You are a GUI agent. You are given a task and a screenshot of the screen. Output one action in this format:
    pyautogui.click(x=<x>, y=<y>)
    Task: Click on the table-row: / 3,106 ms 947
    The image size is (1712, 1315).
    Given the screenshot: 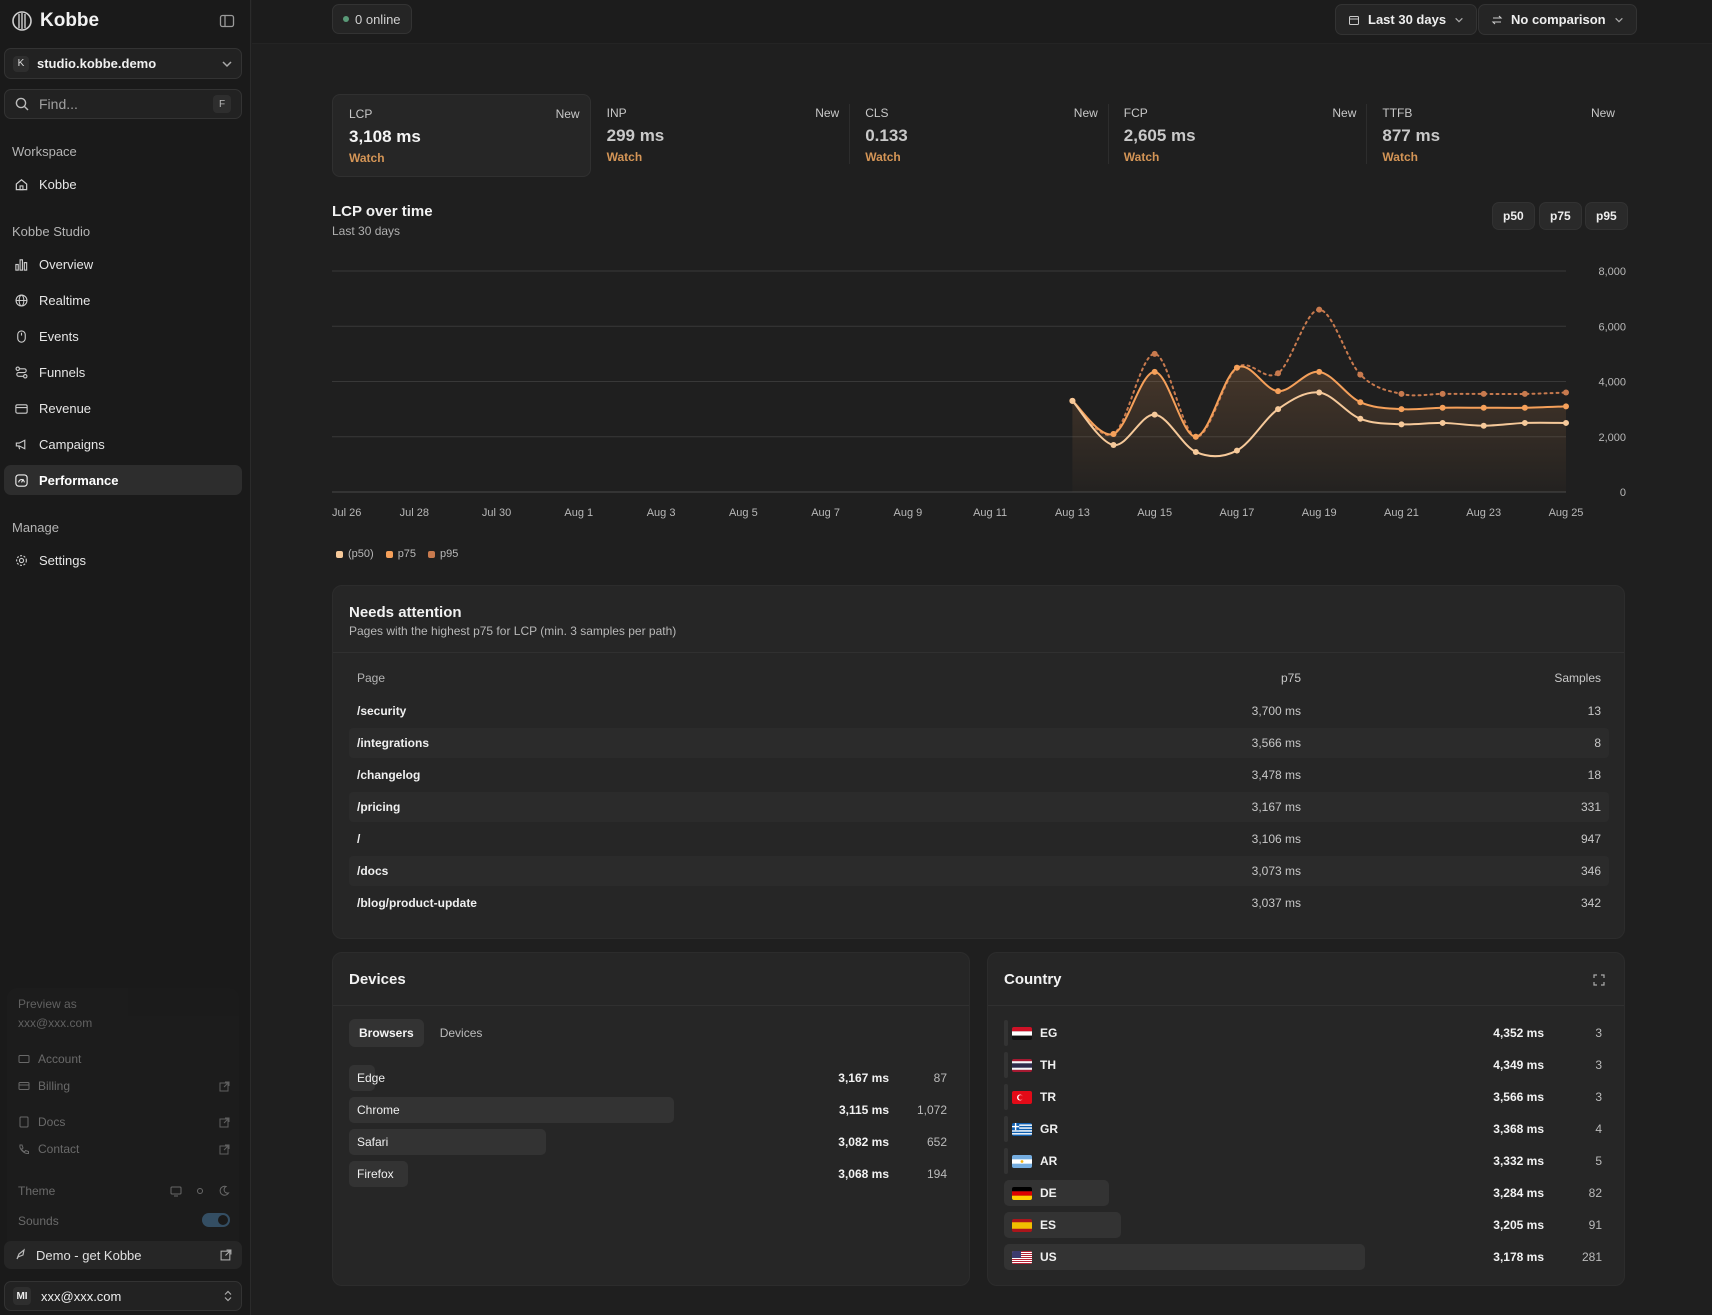 What is the action you would take?
    pyautogui.click(x=979, y=839)
    